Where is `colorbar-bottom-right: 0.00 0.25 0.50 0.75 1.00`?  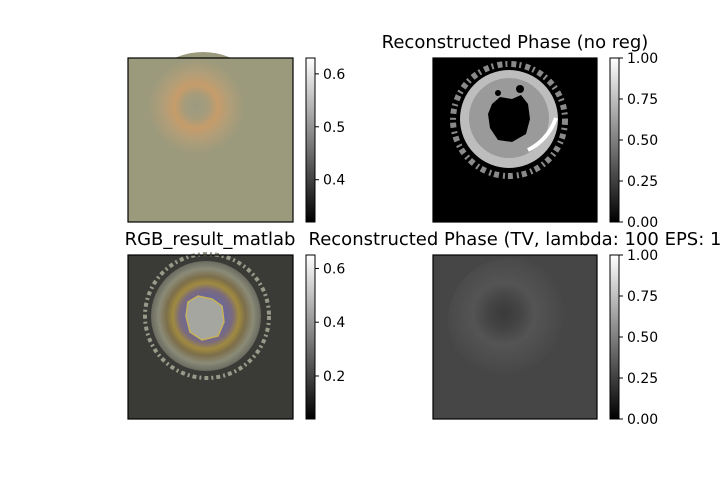
colorbar-bottom-right: 0.00 0.25 0.50 0.75 1.00 is located at coordinates (633, 338).